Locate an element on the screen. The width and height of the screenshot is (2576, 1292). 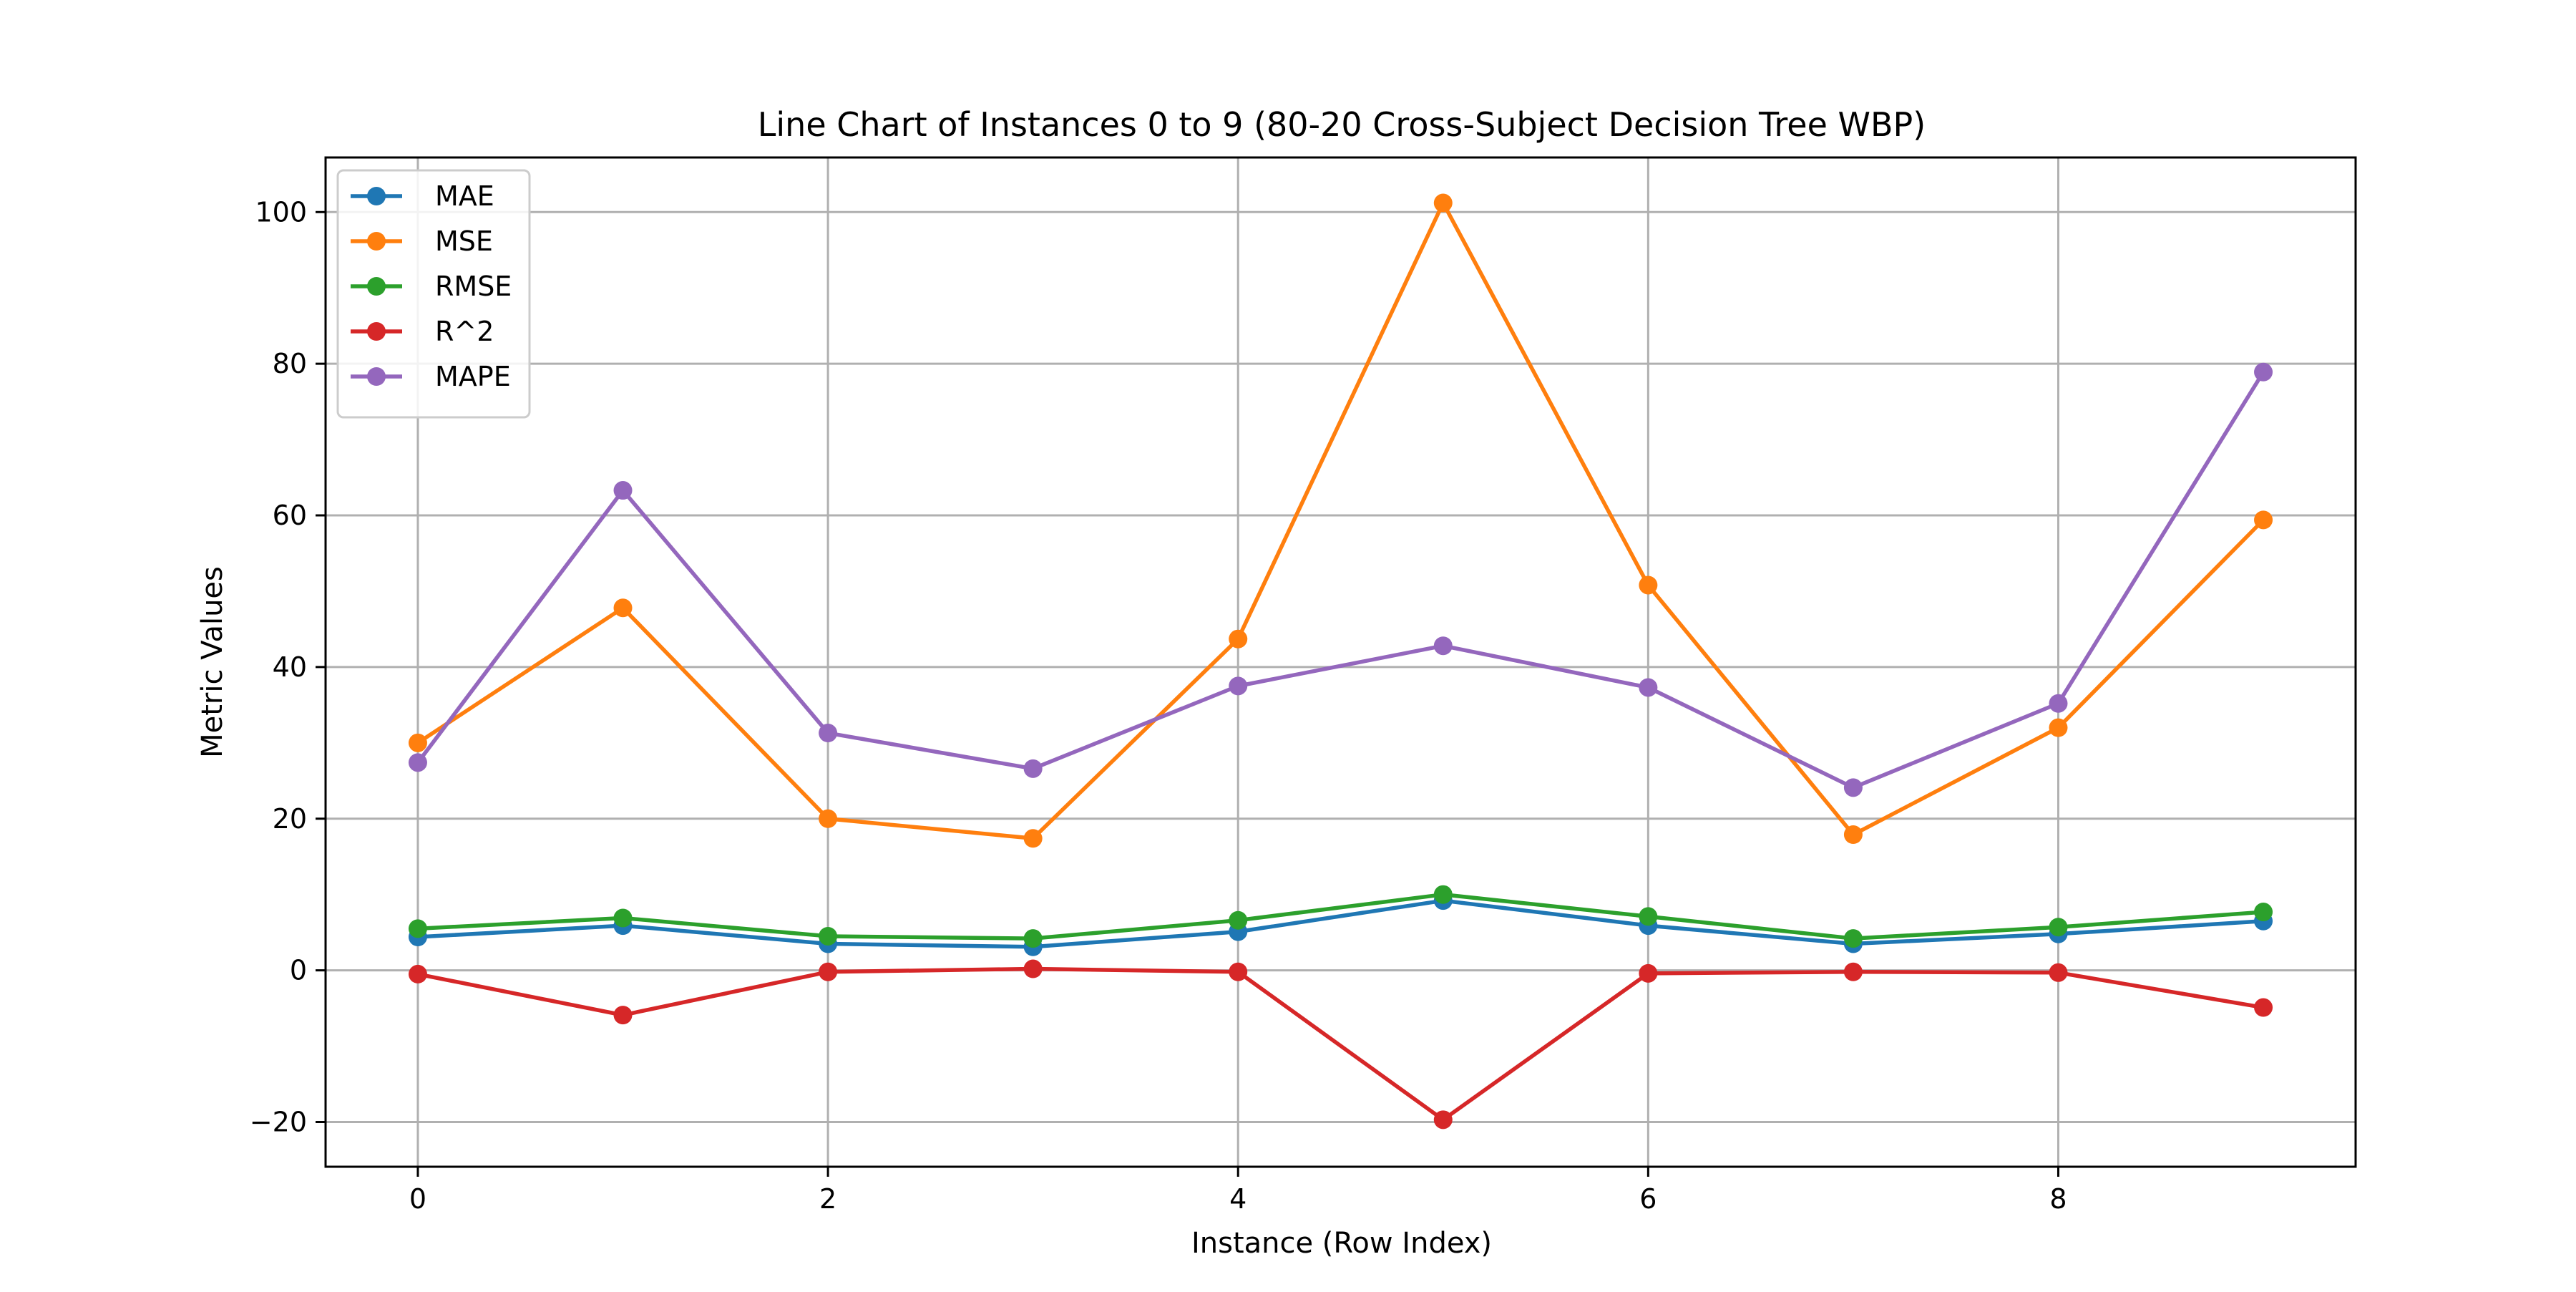
series-line-rmse is located at coordinates (1340, 916).